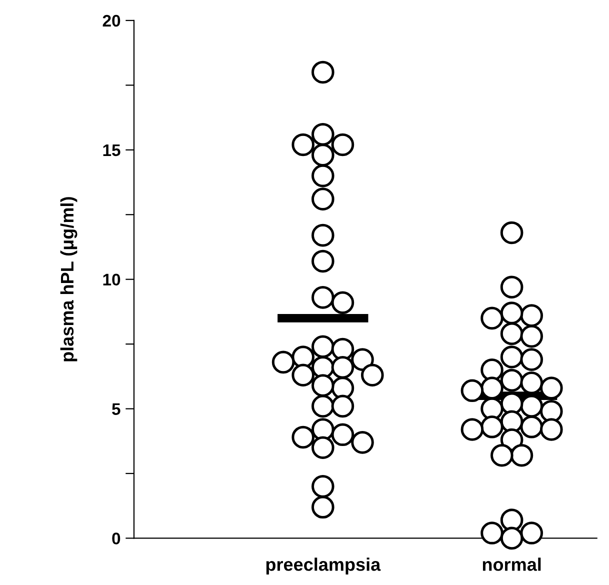  Describe the element at coordinates (111, 280) in the screenshot. I see `y-tick-label: 10` at that location.